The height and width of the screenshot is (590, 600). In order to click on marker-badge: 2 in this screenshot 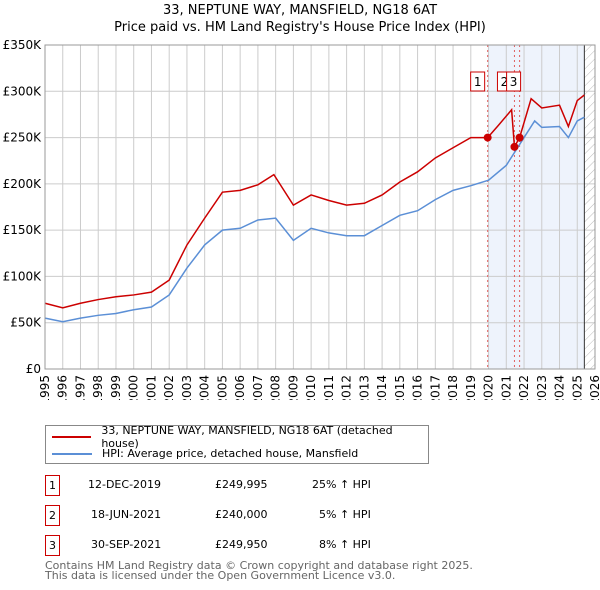, I will do `click(52, 515)`.